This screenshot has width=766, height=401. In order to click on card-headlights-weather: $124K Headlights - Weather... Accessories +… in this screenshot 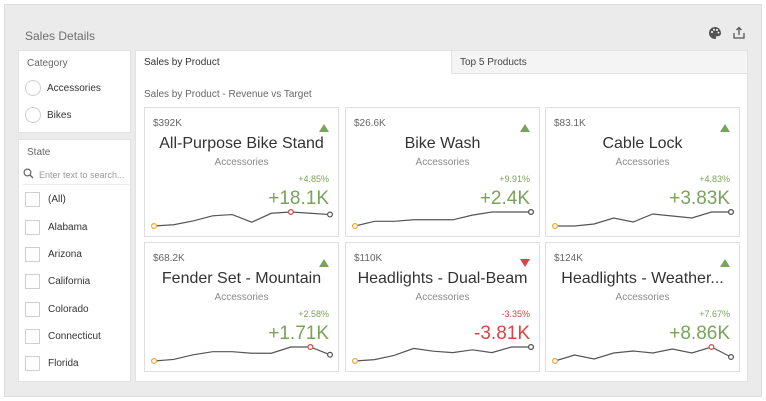, I will do `click(642, 307)`.